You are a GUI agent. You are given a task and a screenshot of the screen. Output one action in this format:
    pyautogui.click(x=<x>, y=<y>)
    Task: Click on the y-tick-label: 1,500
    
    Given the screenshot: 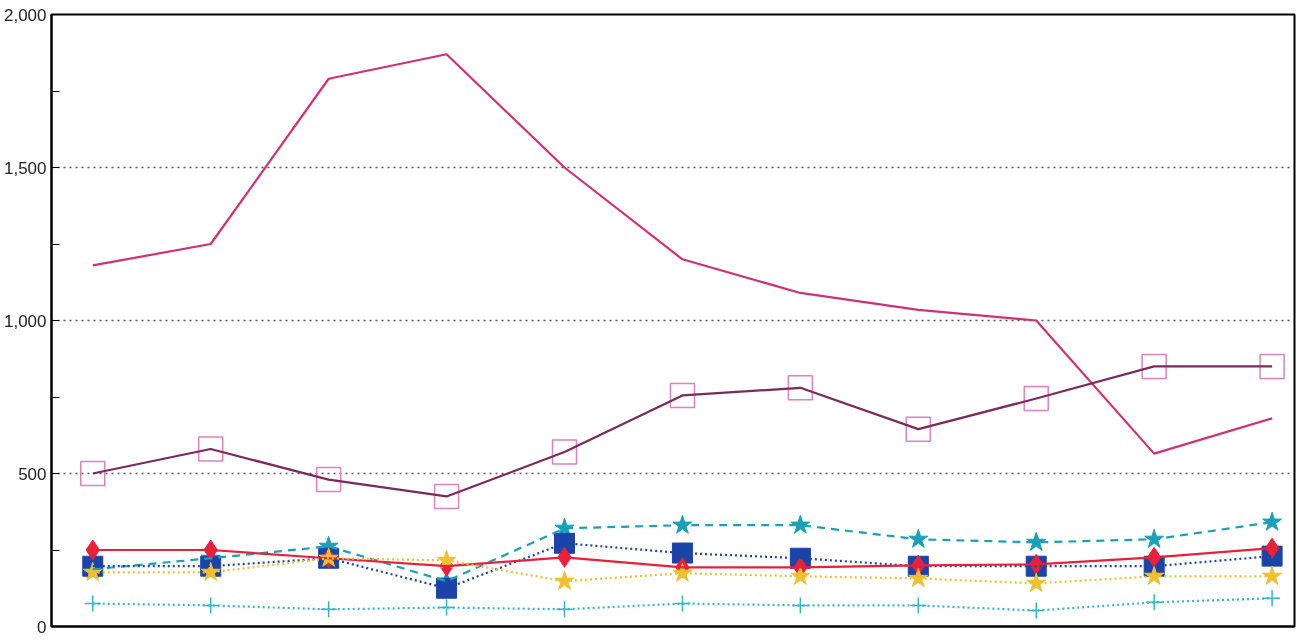 What is the action you would take?
    pyautogui.click(x=25, y=168)
    